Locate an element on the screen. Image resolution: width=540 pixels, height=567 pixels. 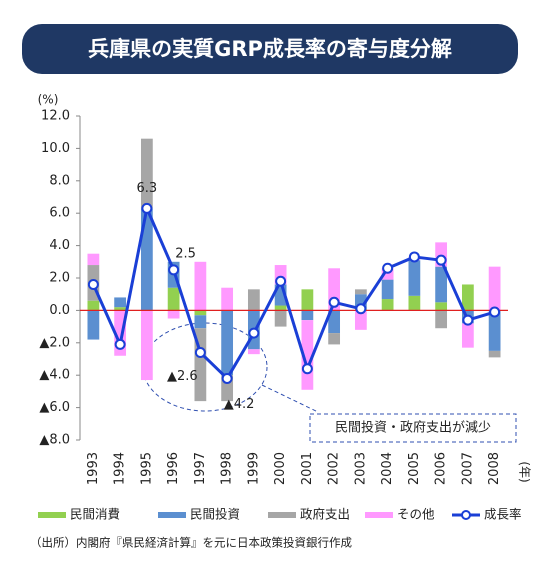
data-label: ▲2.6 is located at coordinates (182, 376).